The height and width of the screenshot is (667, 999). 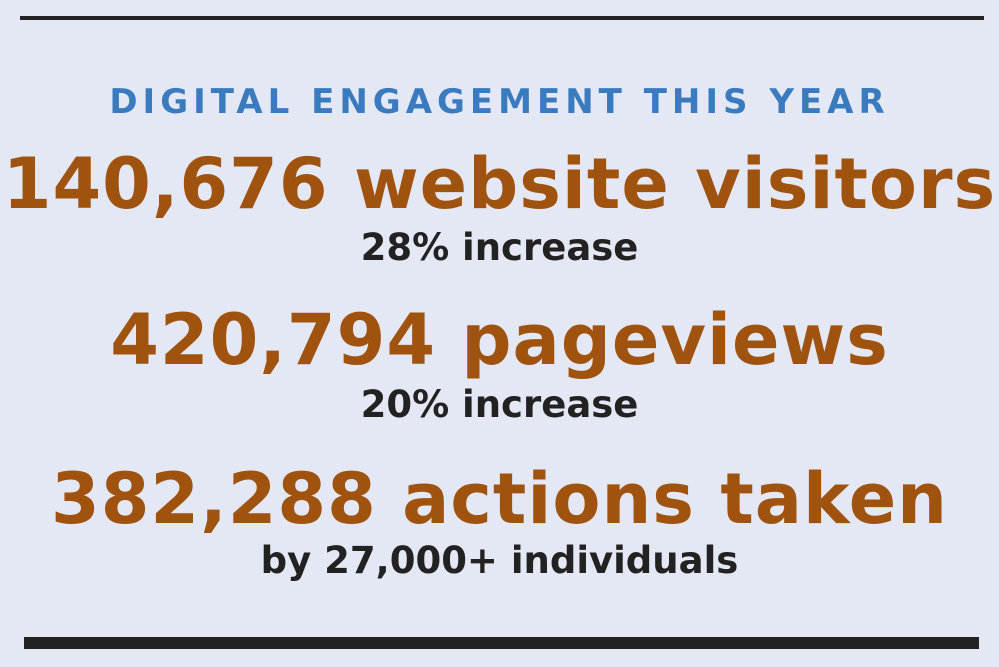 I want to click on stat-headline: 140,676 website visitors, so click(x=499, y=184).